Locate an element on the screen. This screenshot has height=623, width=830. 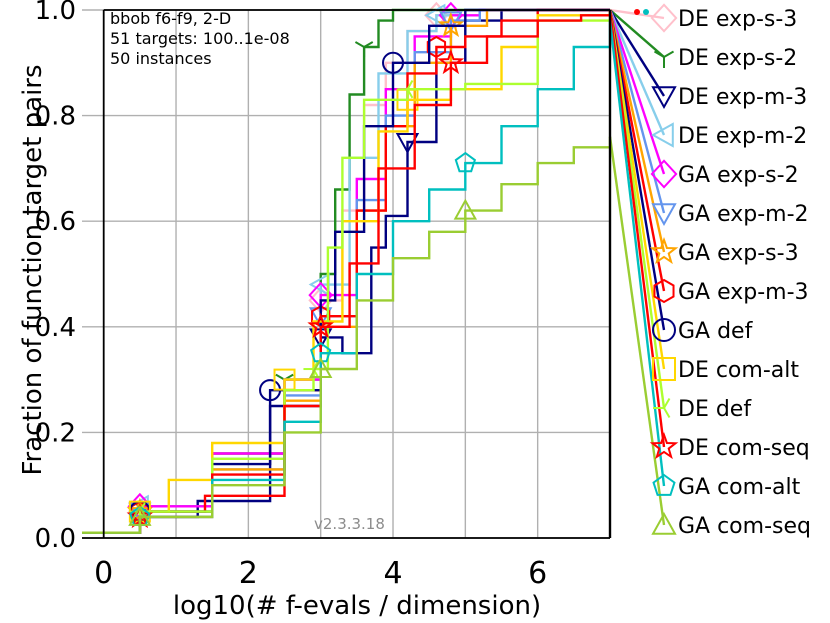
x-tick-label: 2 is located at coordinates (248, 573).